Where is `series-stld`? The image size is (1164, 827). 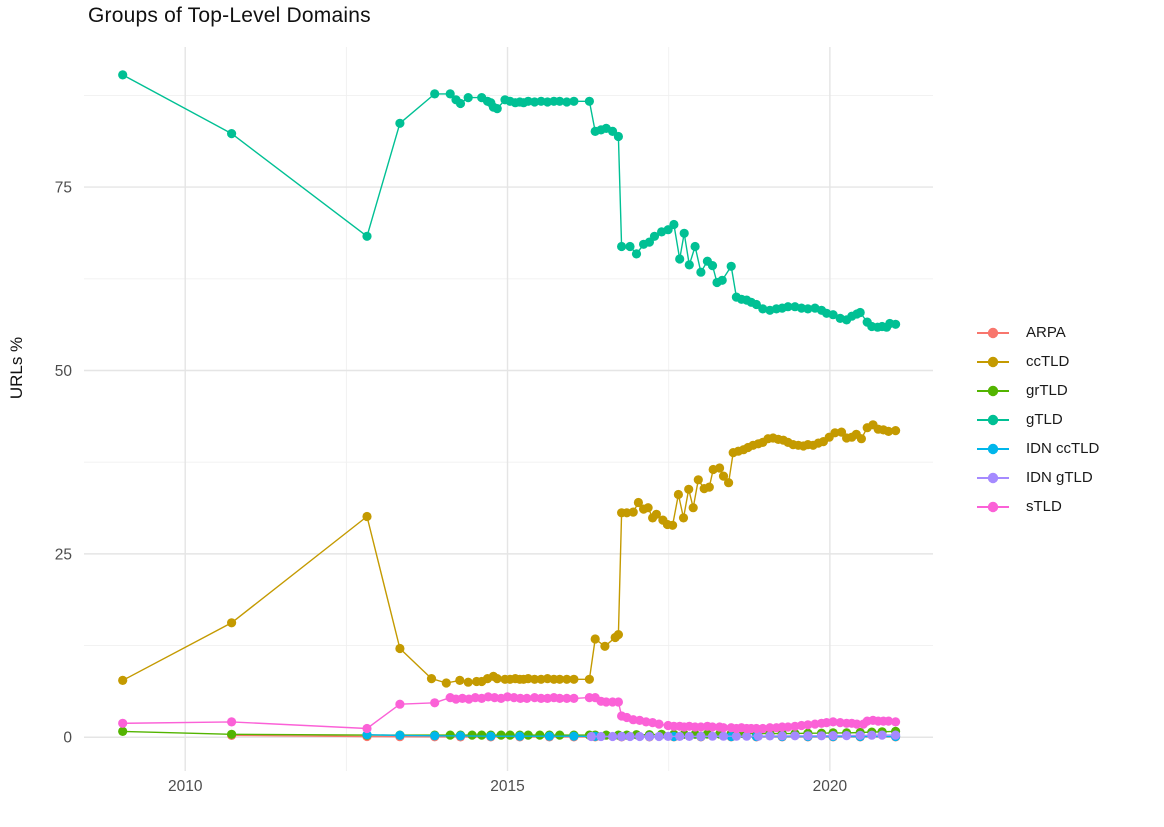 series-stld is located at coordinates (509, 713).